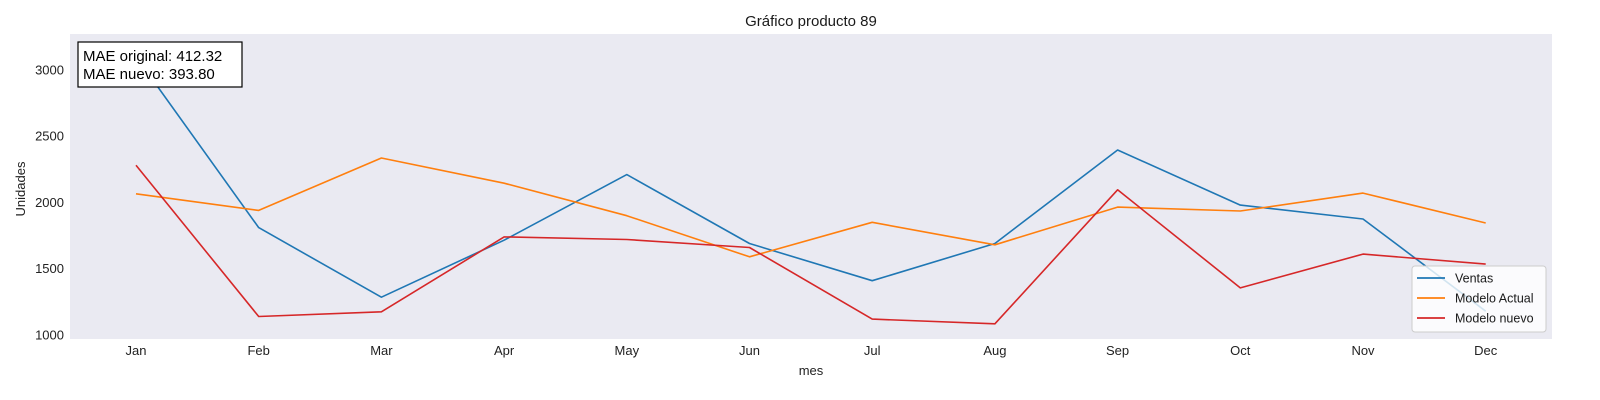 Image resolution: width=1600 pixels, height=400 pixels. What do you see at coordinates (1240, 350) in the screenshot?
I see `x-tick-label: Oct` at bounding box center [1240, 350].